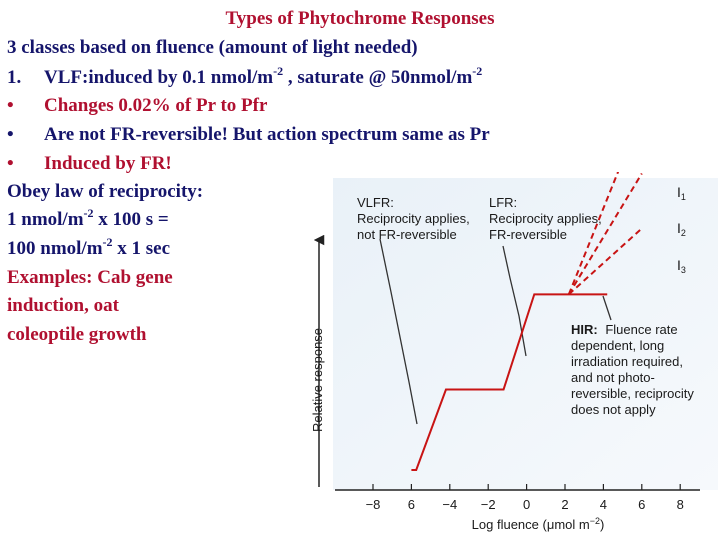 Image resolution: width=720 pixels, height=540 pixels. Describe the element at coordinates (564, 504) in the screenshot. I see `x-tick-label: 2` at that location.